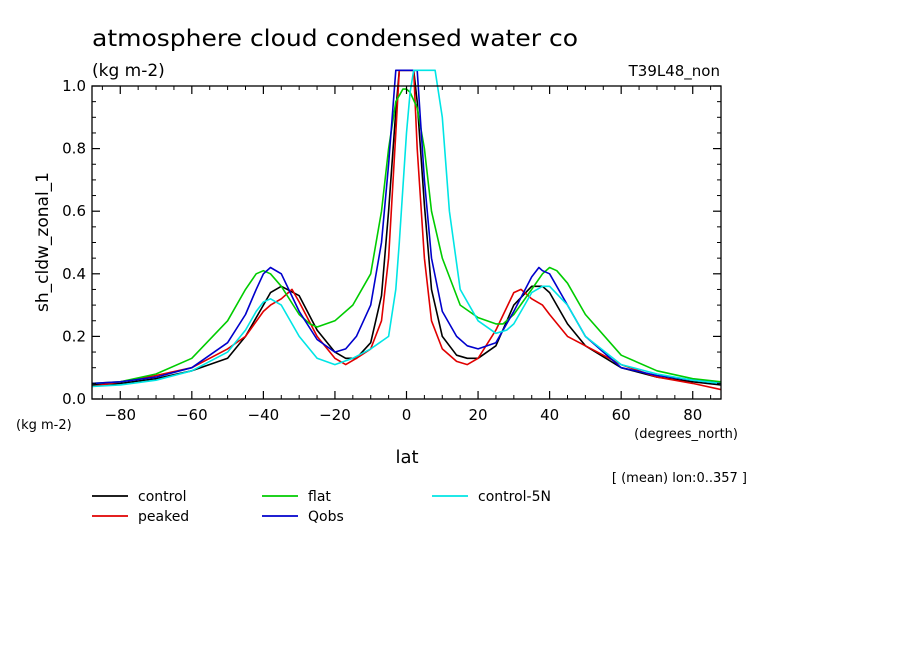 The height and width of the screenshot is (654, 904). I want to click on legend-label-control: control, so click(162, 497).